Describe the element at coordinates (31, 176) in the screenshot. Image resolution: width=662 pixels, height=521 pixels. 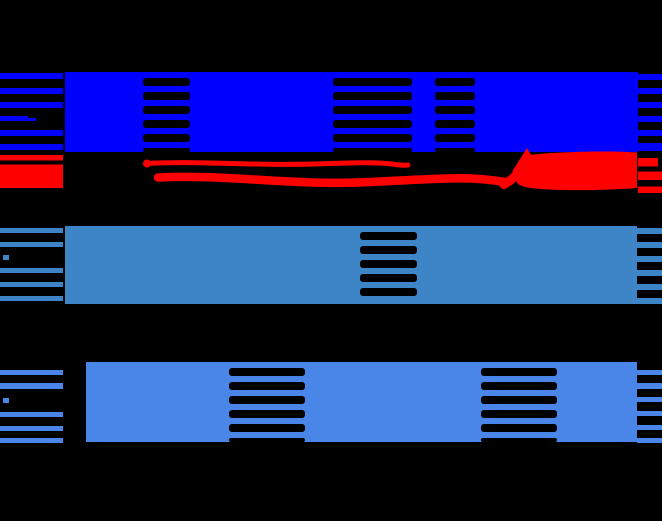
I see `red-left-block` at that location.